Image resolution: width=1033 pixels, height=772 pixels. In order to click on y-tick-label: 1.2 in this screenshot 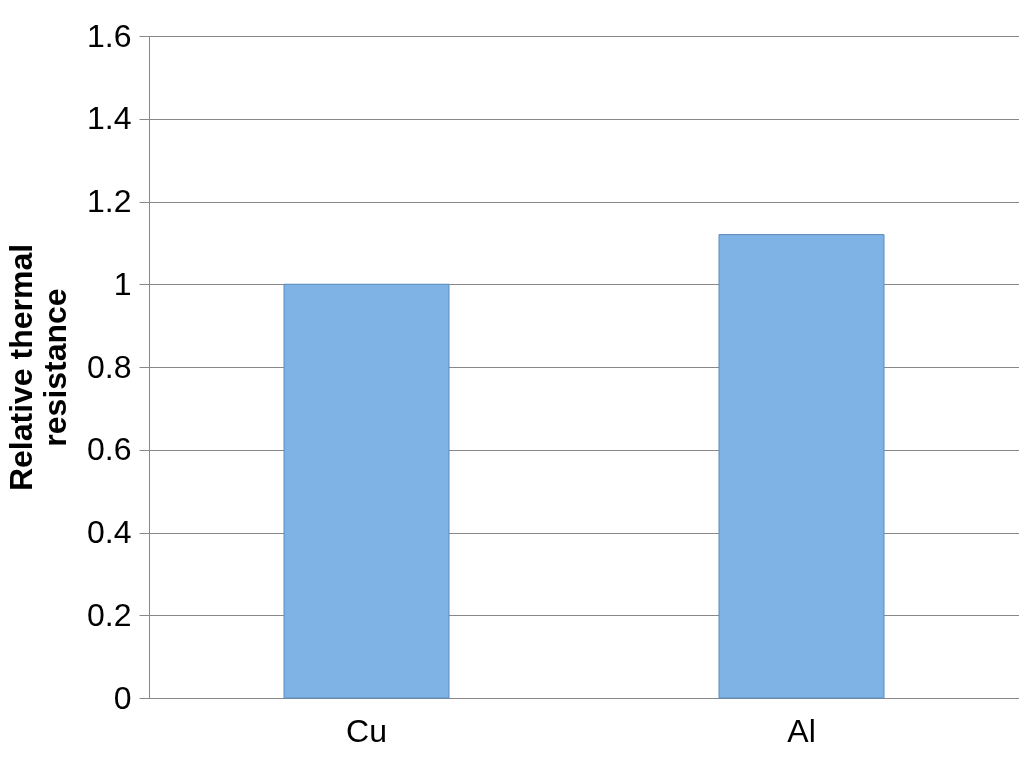, I will do `click(109, 201)`.